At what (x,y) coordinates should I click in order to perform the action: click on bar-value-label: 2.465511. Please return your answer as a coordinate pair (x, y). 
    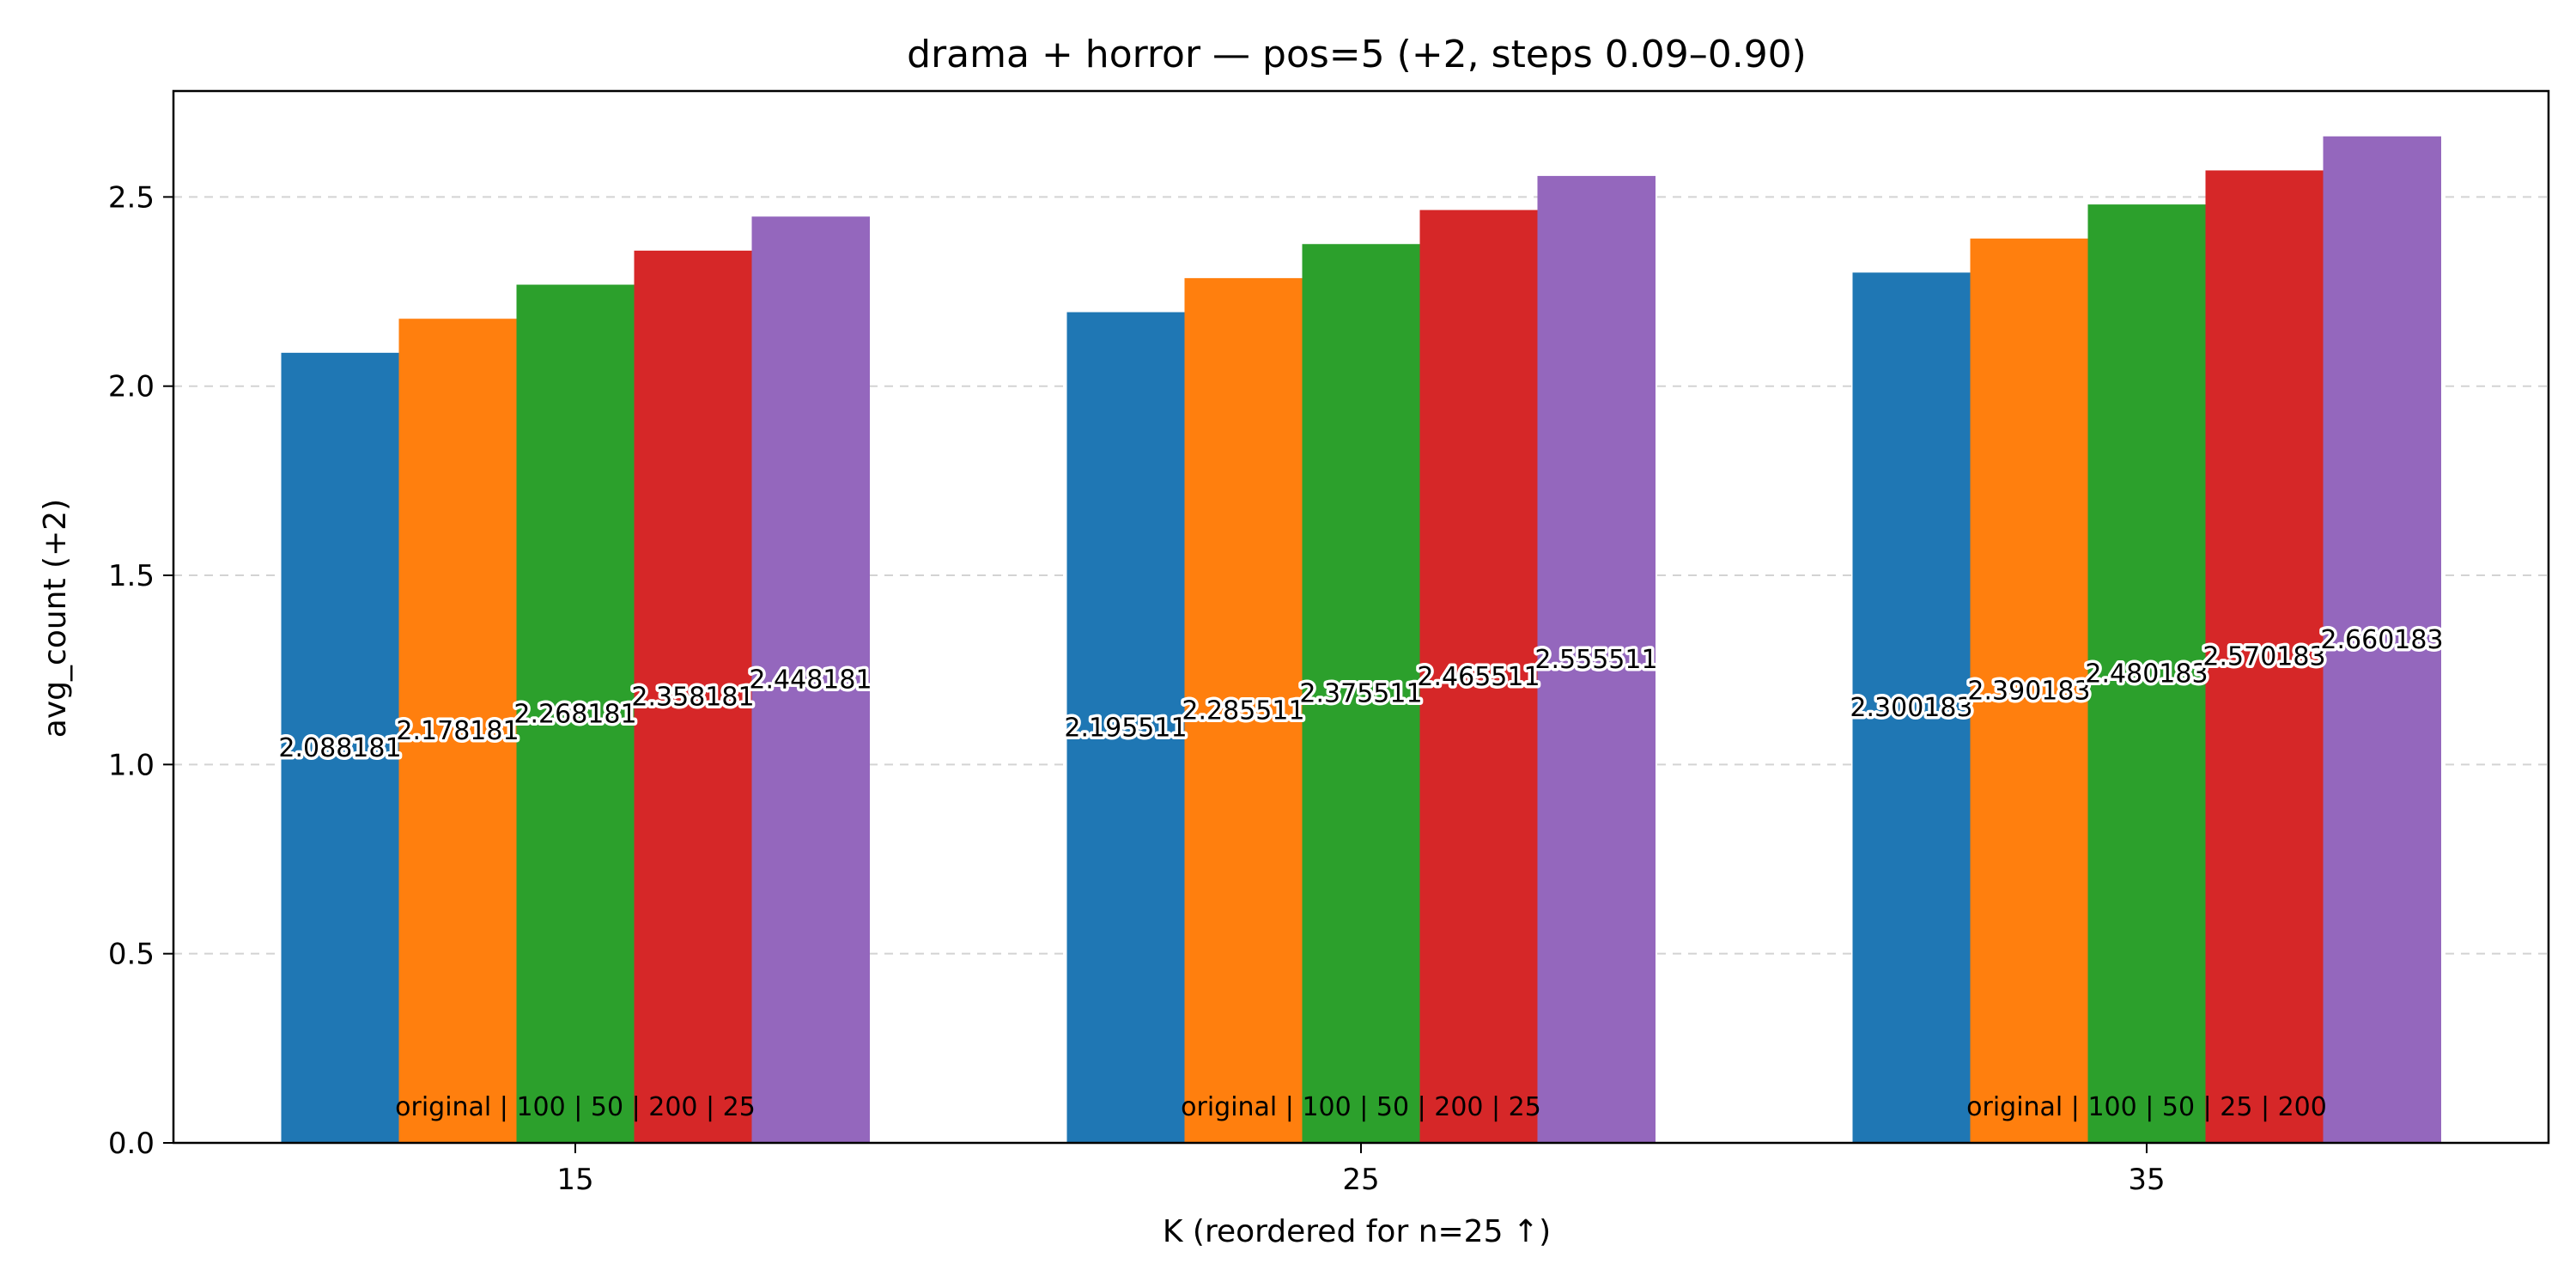
    Looking at the image, I should click on (1478, 677).